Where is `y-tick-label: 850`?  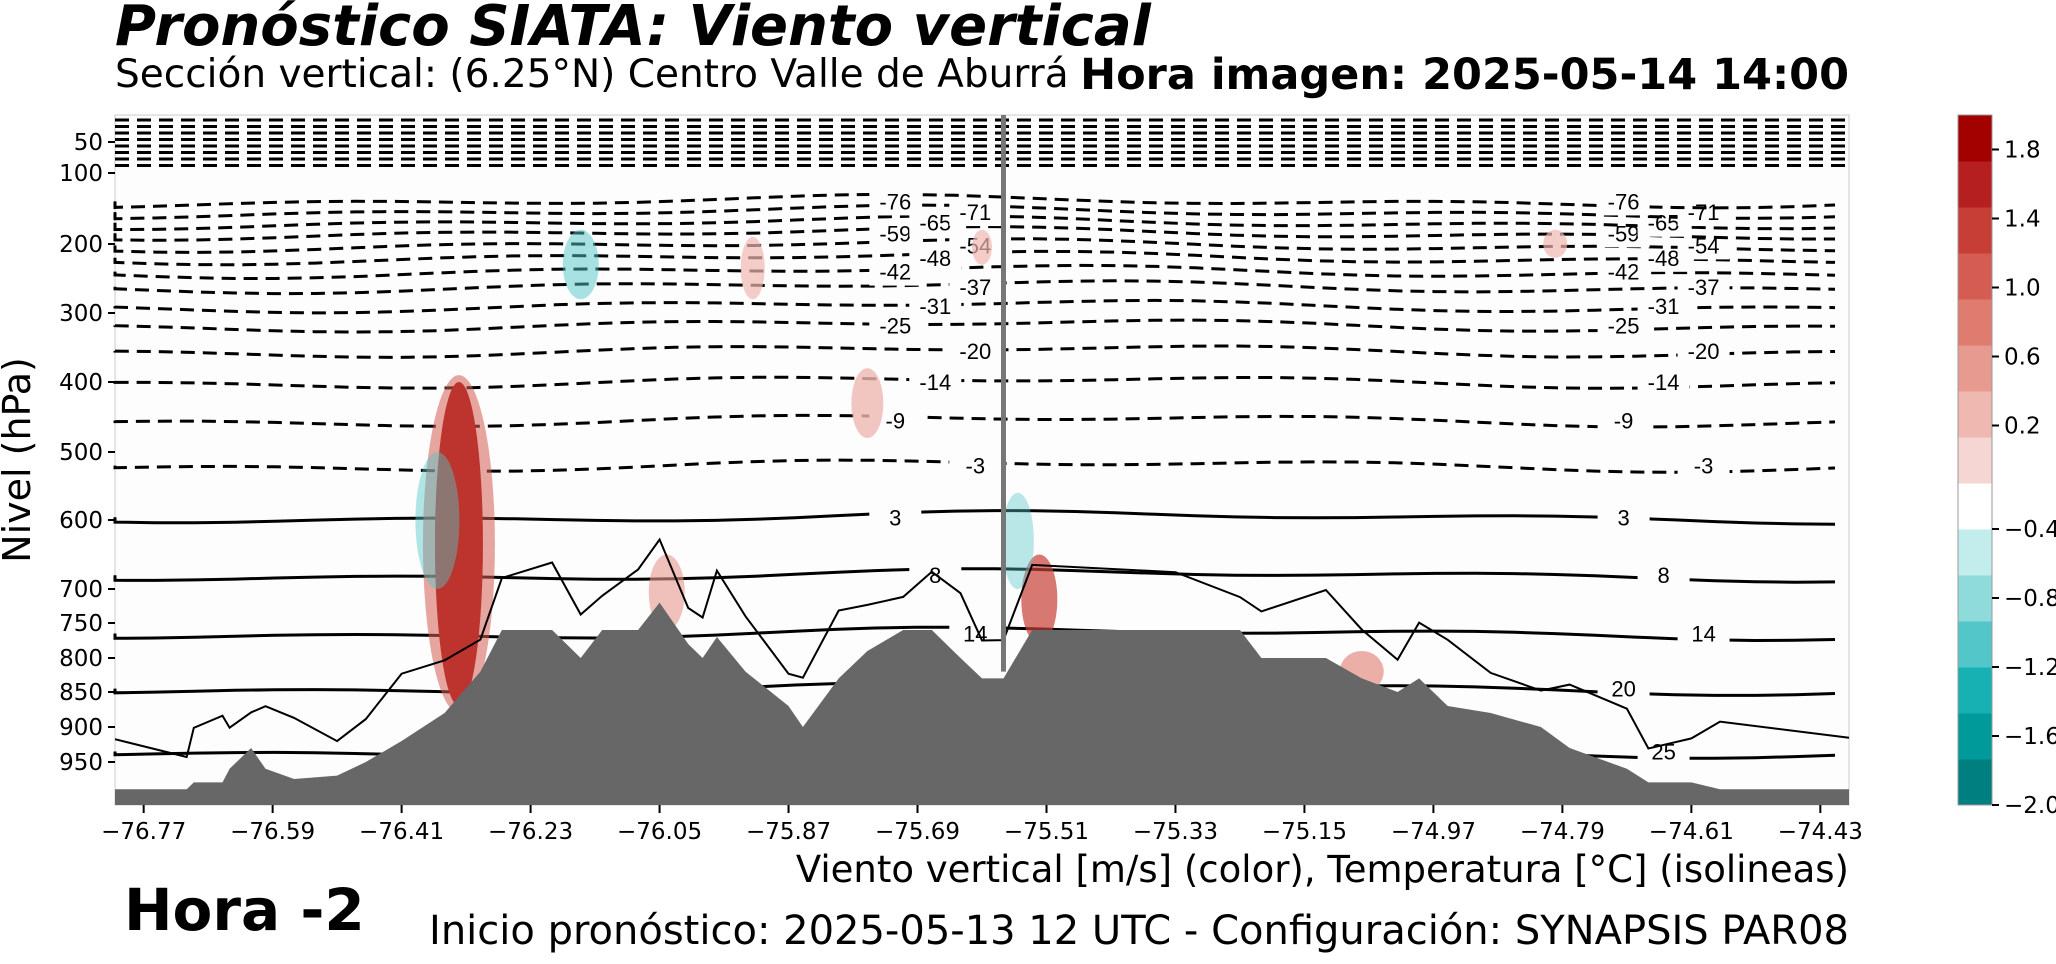 y-tick-label: 850 is located at coordinates (81, 693).